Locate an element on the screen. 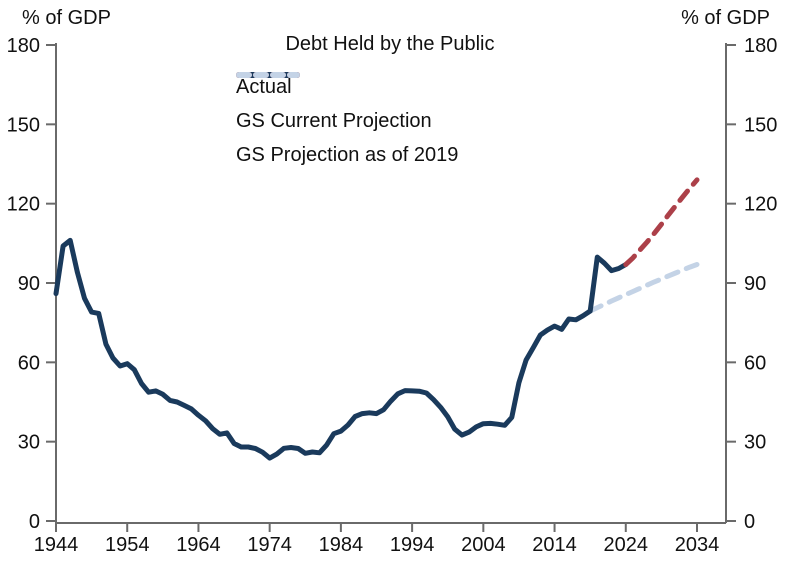 This screenshot has width=786, height=565. legend-label-gs-projection-2019: GS Projection as of 2019 is located at coordinates (347, 155).